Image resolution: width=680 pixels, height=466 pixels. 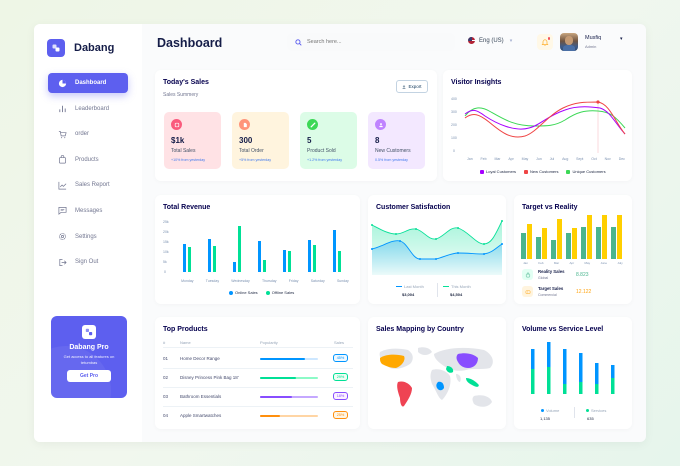 I want to click on add-user-icon, so click(x=380, y=124).